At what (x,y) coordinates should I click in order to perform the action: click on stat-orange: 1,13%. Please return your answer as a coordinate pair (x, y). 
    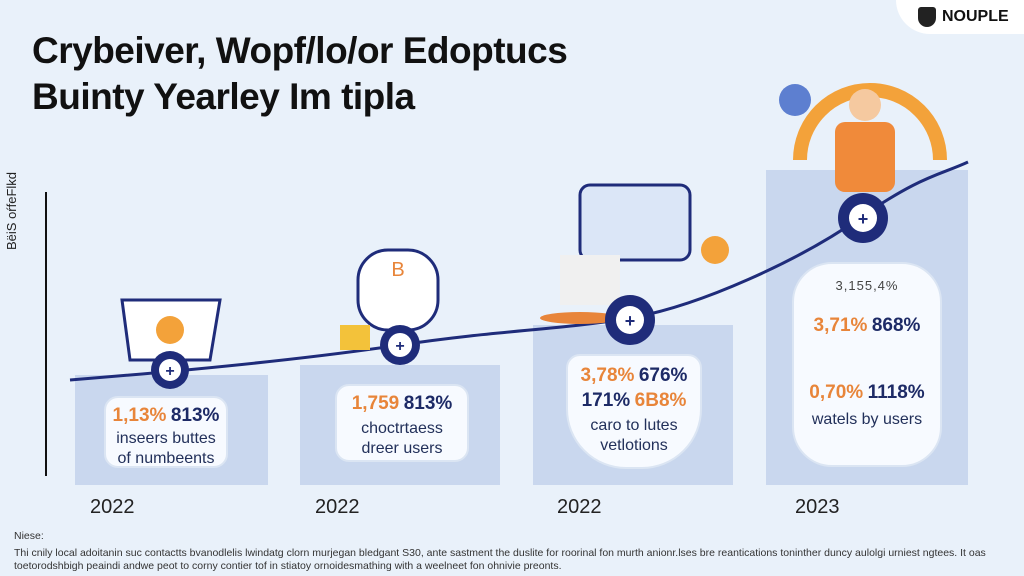
    Looking at the image, I should click on (139, 415).